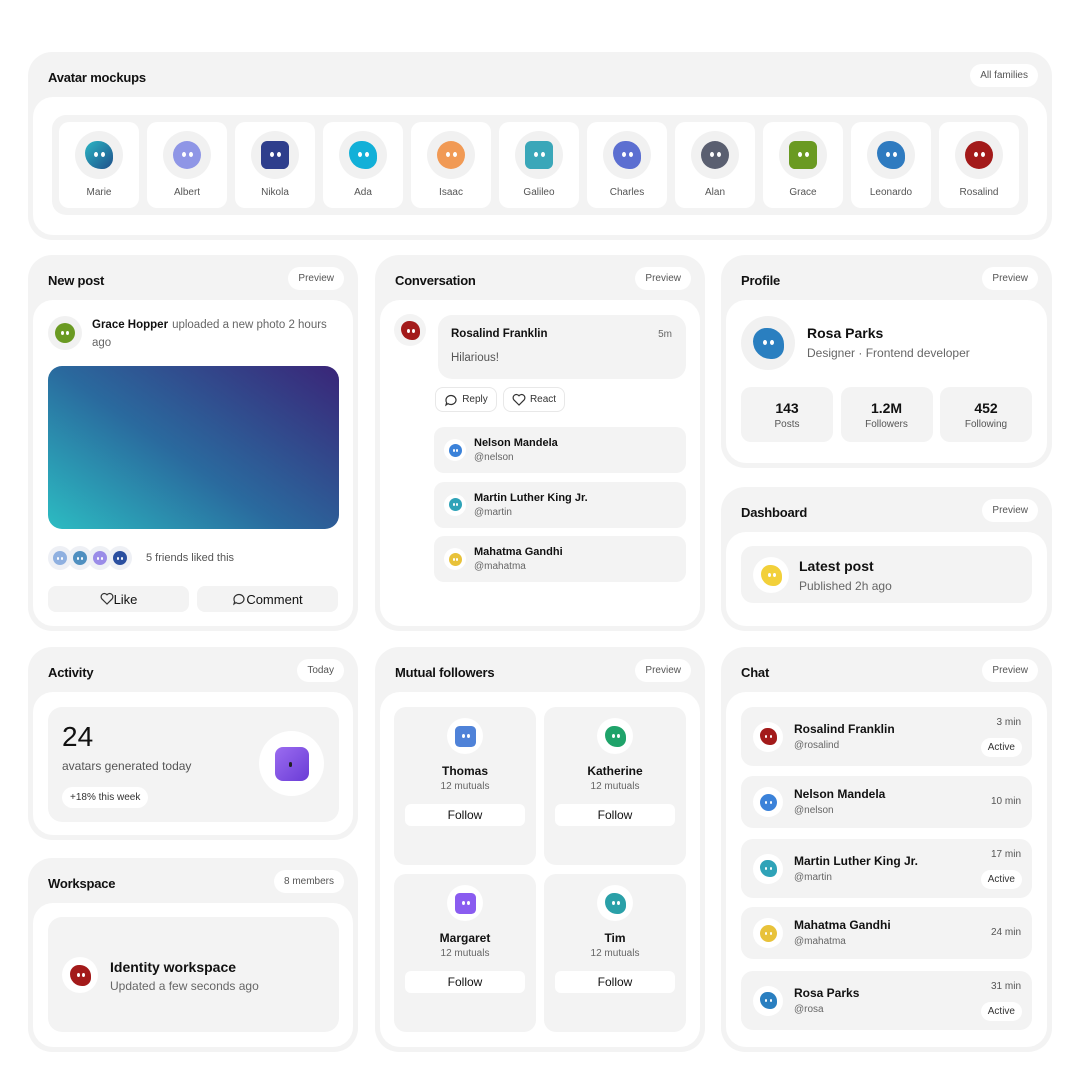 The image size is (1080, 1080). I want to click on post-author: Grace Hopper, so click(130, 325).